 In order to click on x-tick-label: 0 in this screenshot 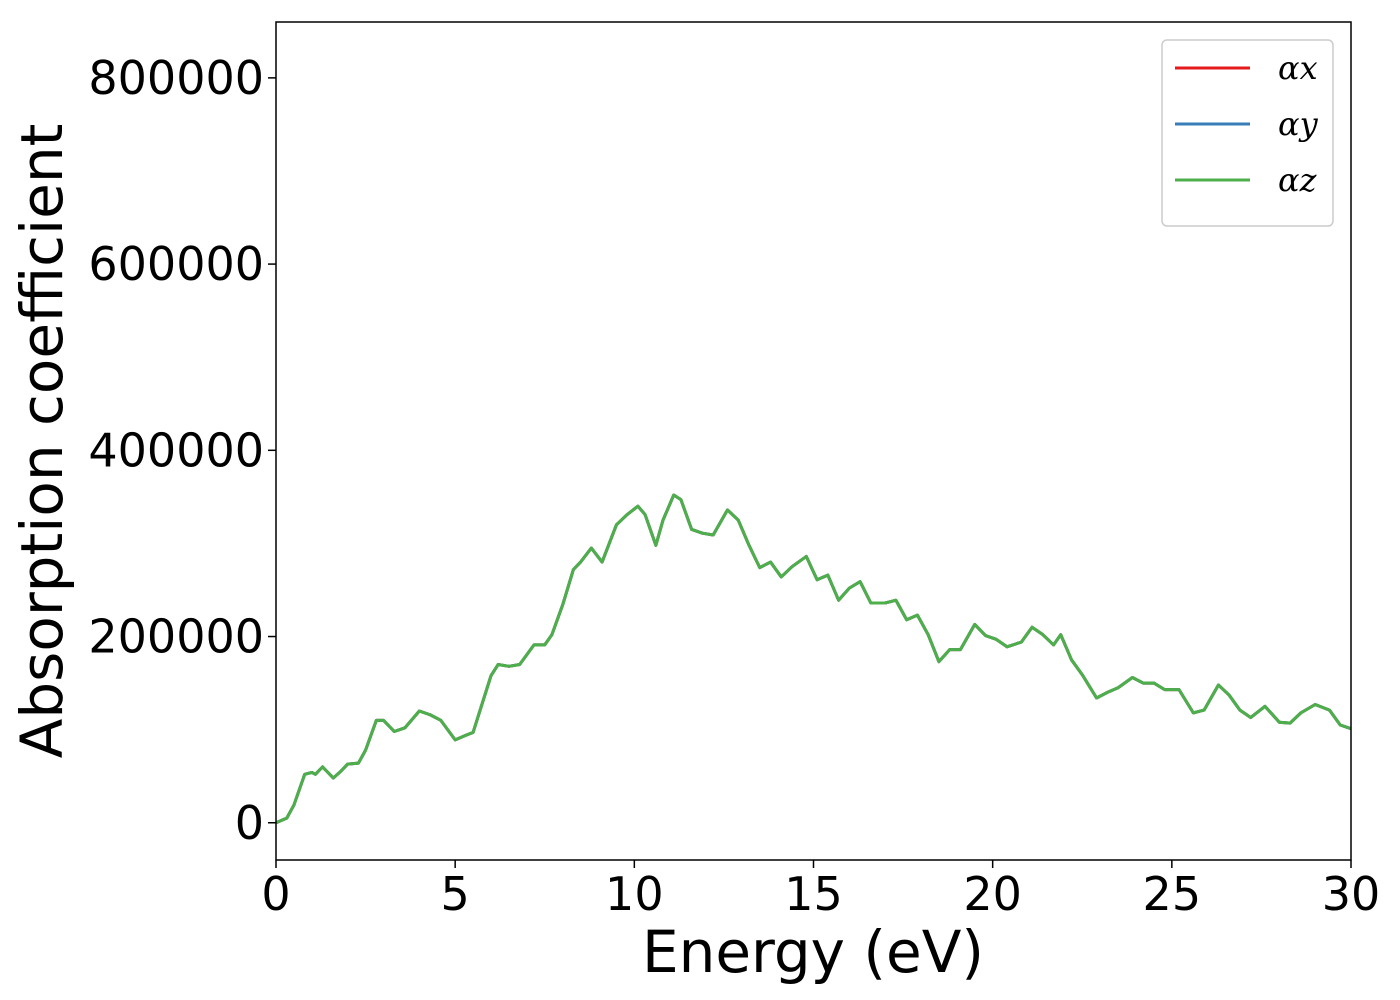, I will do `click(275, 894)`.